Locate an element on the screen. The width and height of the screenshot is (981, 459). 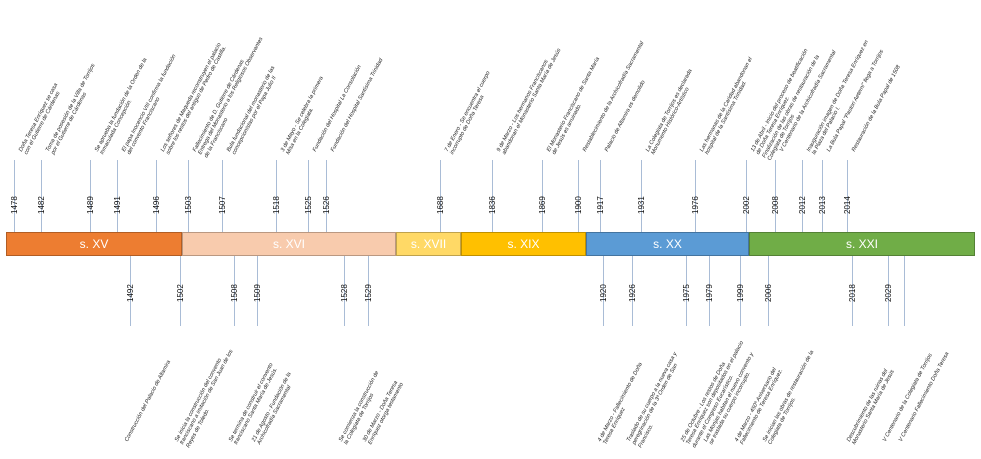
event-year: 1526 is located at coordinates (326, 205).